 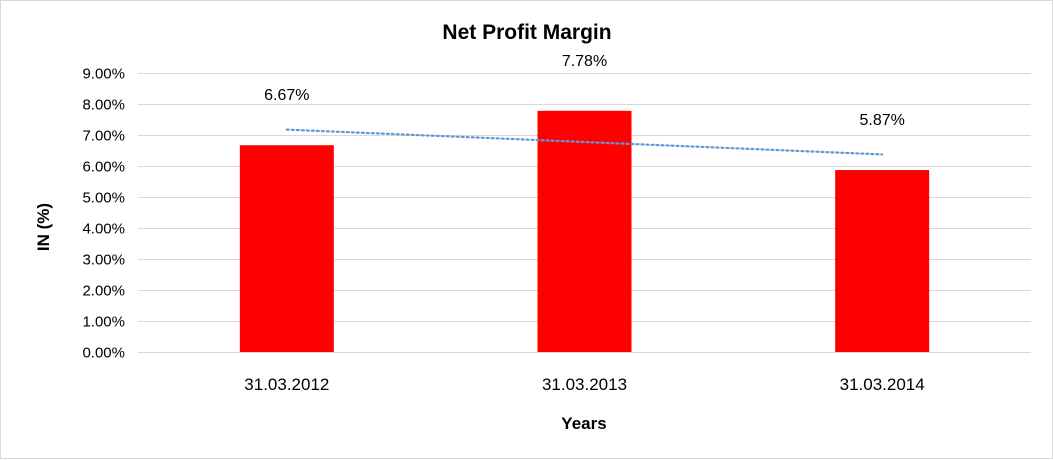 I want to click on chart-title: Net Profit Margin, so click(x=526, y=32).